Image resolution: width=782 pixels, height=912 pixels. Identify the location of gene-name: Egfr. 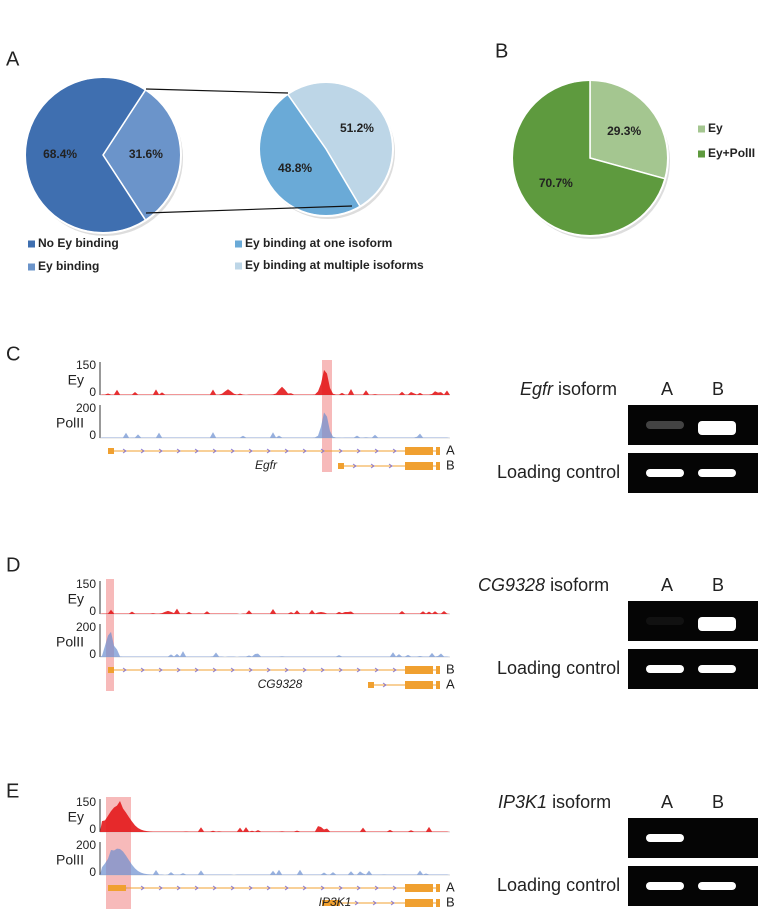
(266, 465).